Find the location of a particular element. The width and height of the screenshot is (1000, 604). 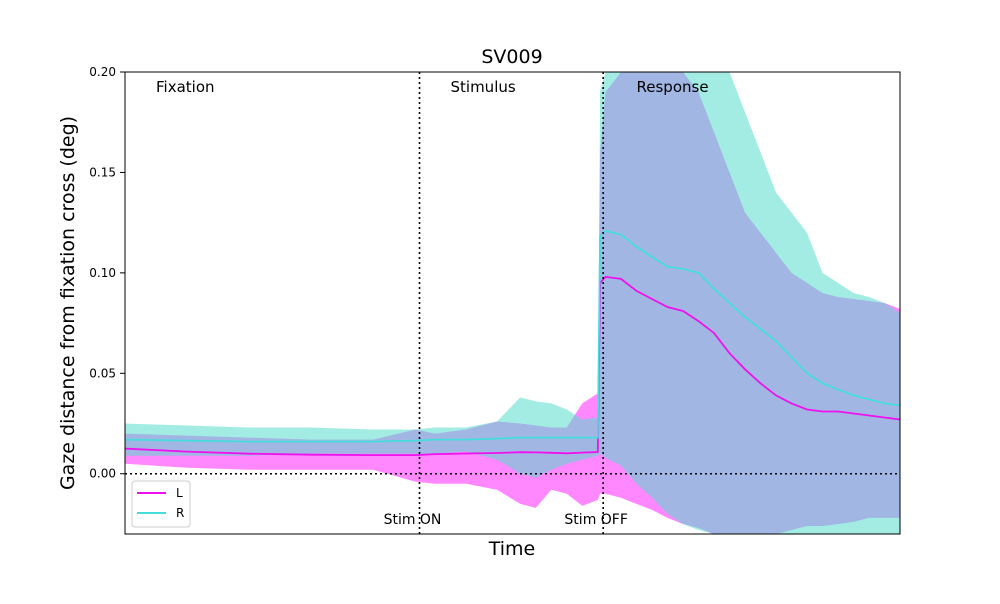

phase-labels: Fixation Stimulus Response is located at coordinates (432, 87).